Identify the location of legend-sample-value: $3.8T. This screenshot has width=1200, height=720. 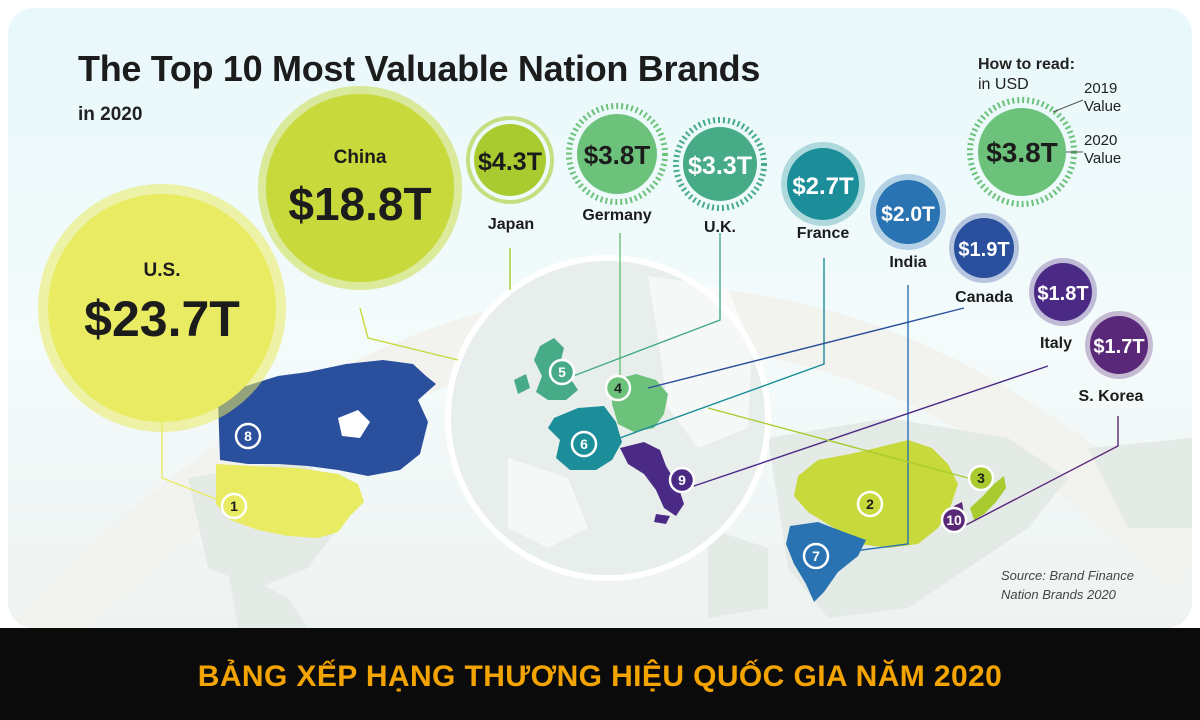
(1022, 152).